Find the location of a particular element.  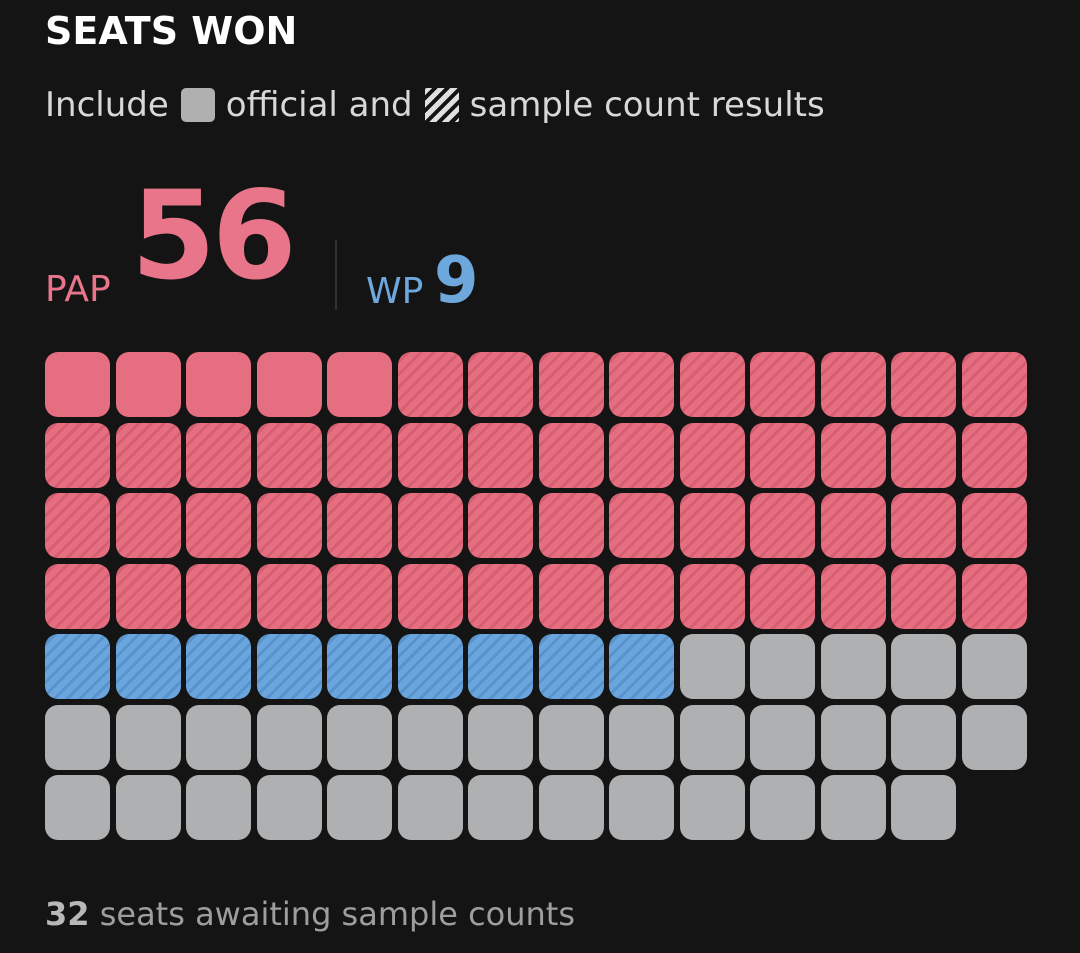

official-square-icon is located at coordinates (197, 105).